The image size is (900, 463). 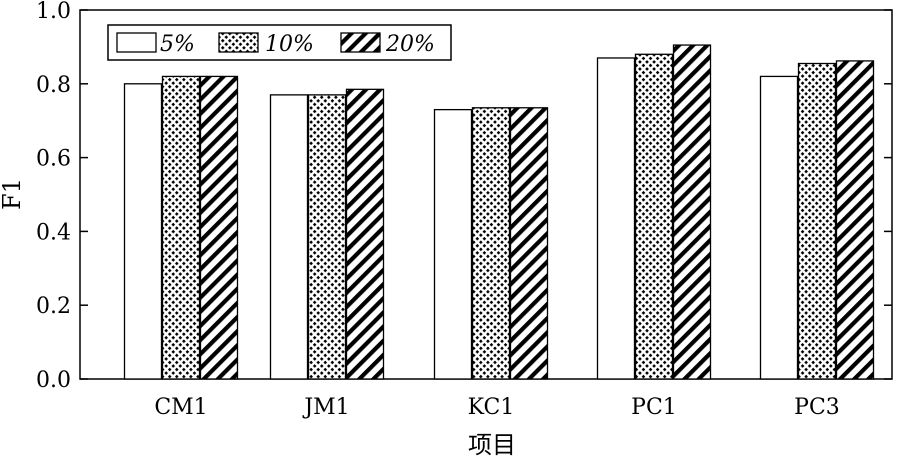 What do you see at coordinates (177, 44) in the screenshot?
I see `legend-label-1: 5%` at bounding box center [177, 44].